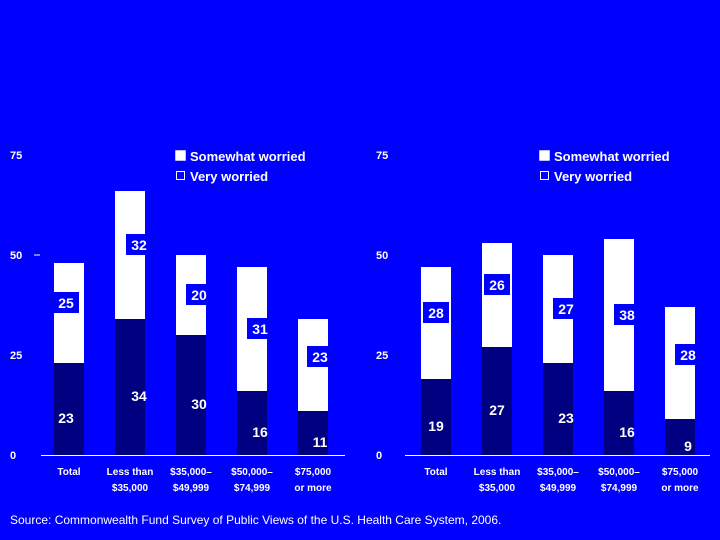  I want to click on data-label-very: 26, so click(497, 285).